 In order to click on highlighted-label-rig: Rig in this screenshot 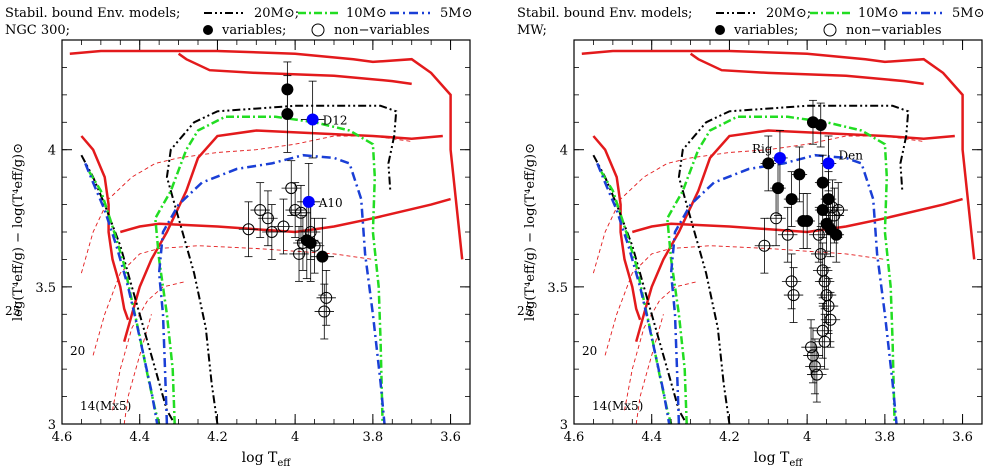, I will do `click(762, 149)`.